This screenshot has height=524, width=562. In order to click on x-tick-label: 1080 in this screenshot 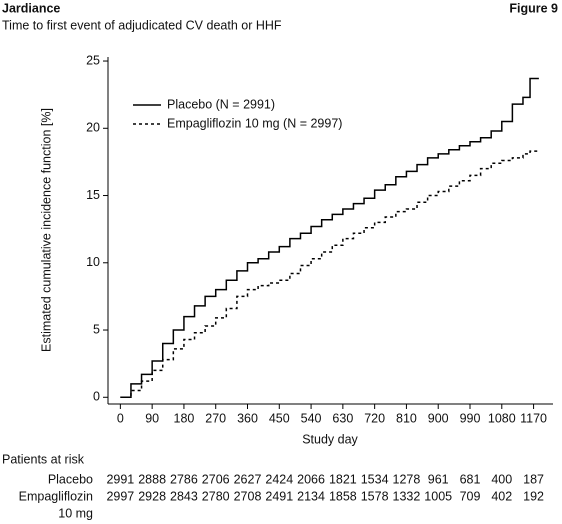, I will do `click(502, 418)`.